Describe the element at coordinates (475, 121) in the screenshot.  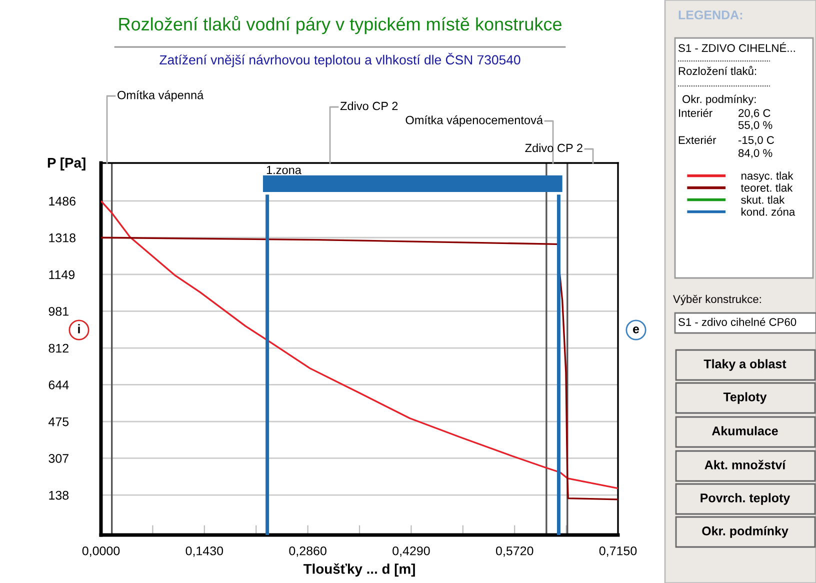
I see `text: Omítka vápenocementová` at that location.